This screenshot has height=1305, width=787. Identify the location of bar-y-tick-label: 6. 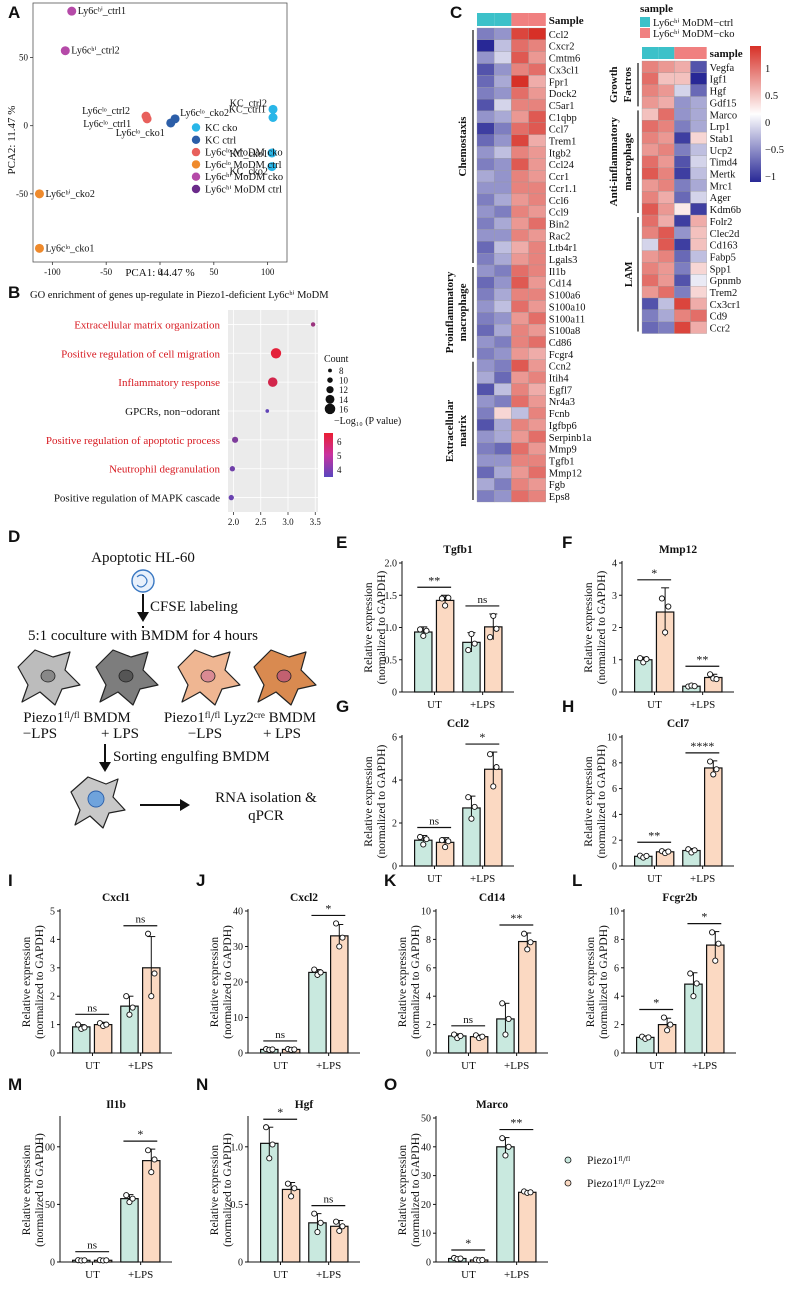
(614, 789).